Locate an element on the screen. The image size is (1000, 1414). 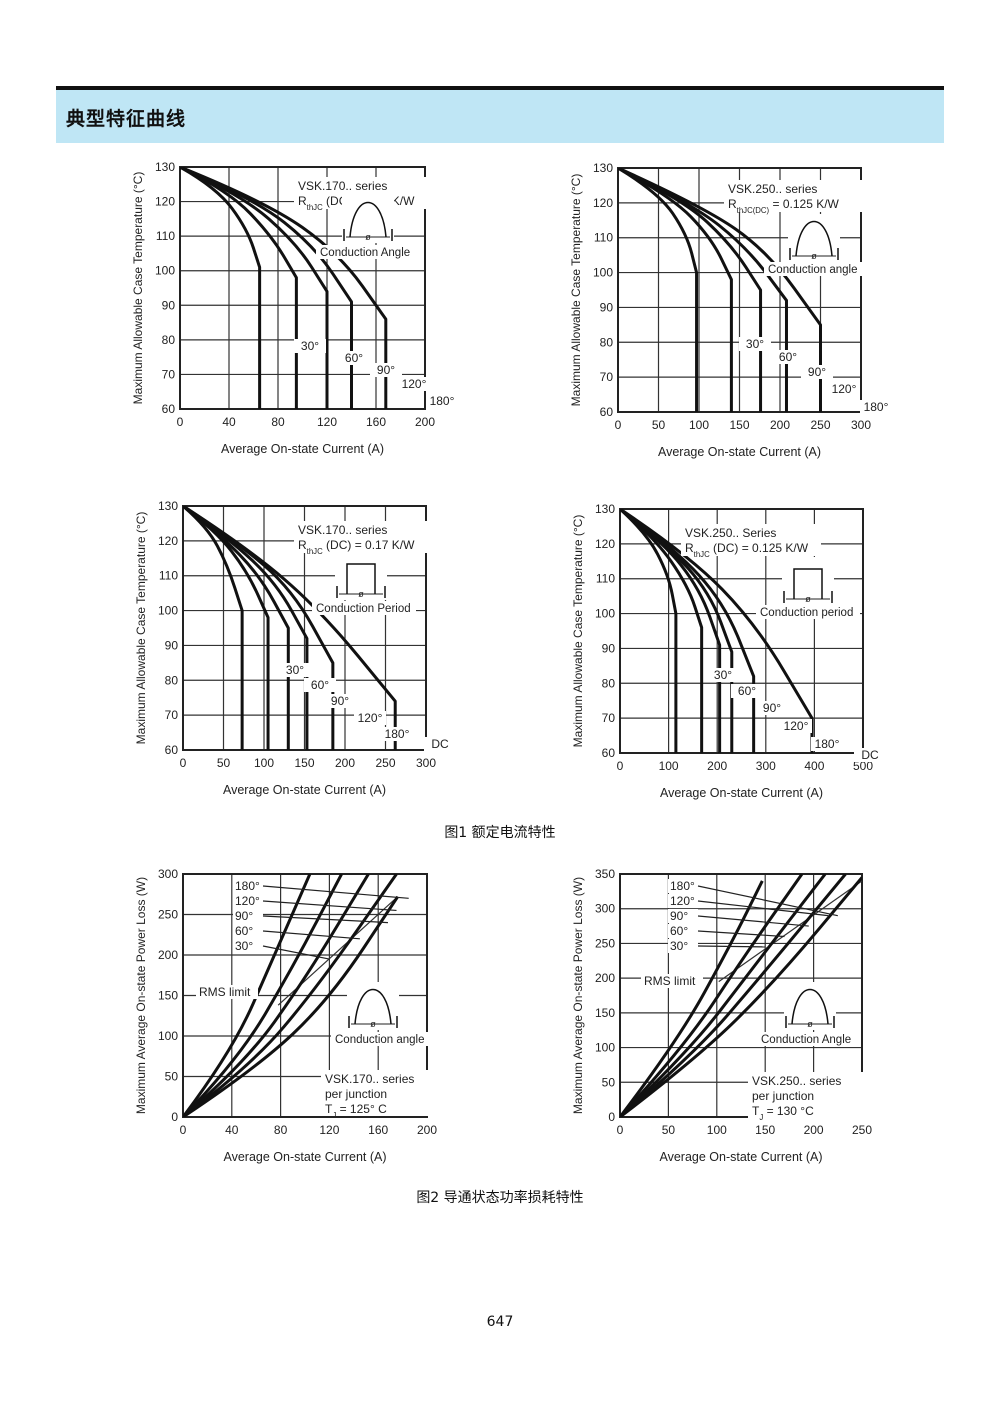
y-tick-label: 50 is located at coordinates (609, 1082).